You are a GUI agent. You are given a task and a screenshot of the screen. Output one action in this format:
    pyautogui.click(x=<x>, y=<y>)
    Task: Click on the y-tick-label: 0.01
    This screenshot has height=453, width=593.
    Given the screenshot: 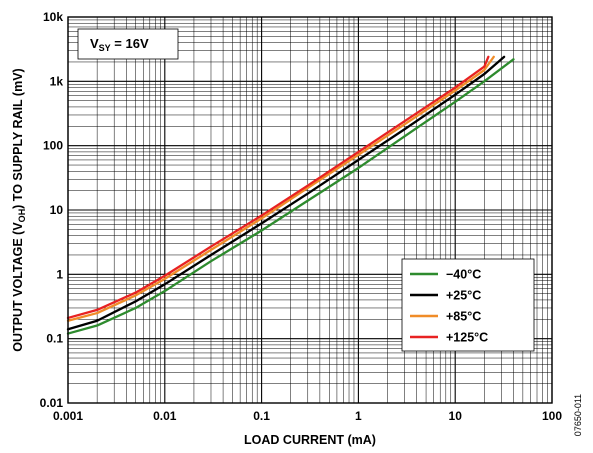 What is the action you would take?
    pyautogui.click(x=52, y=403)
    